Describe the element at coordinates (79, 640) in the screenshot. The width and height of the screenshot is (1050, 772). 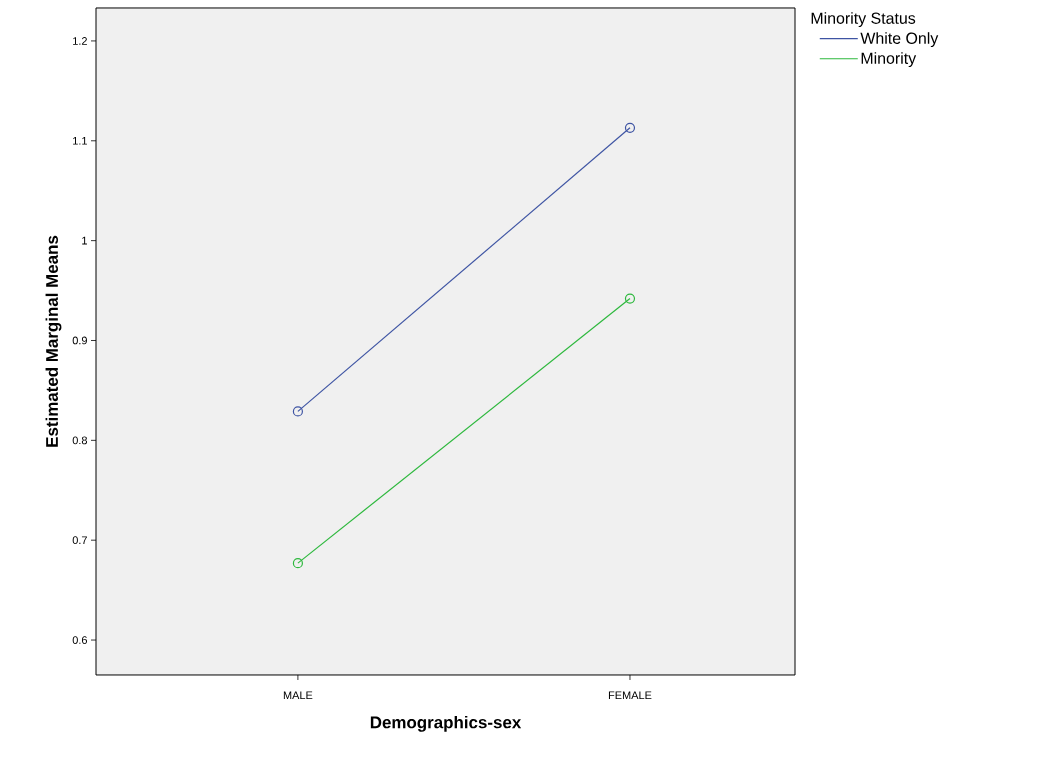
I see `y-tick-label: 0.6` at that location.